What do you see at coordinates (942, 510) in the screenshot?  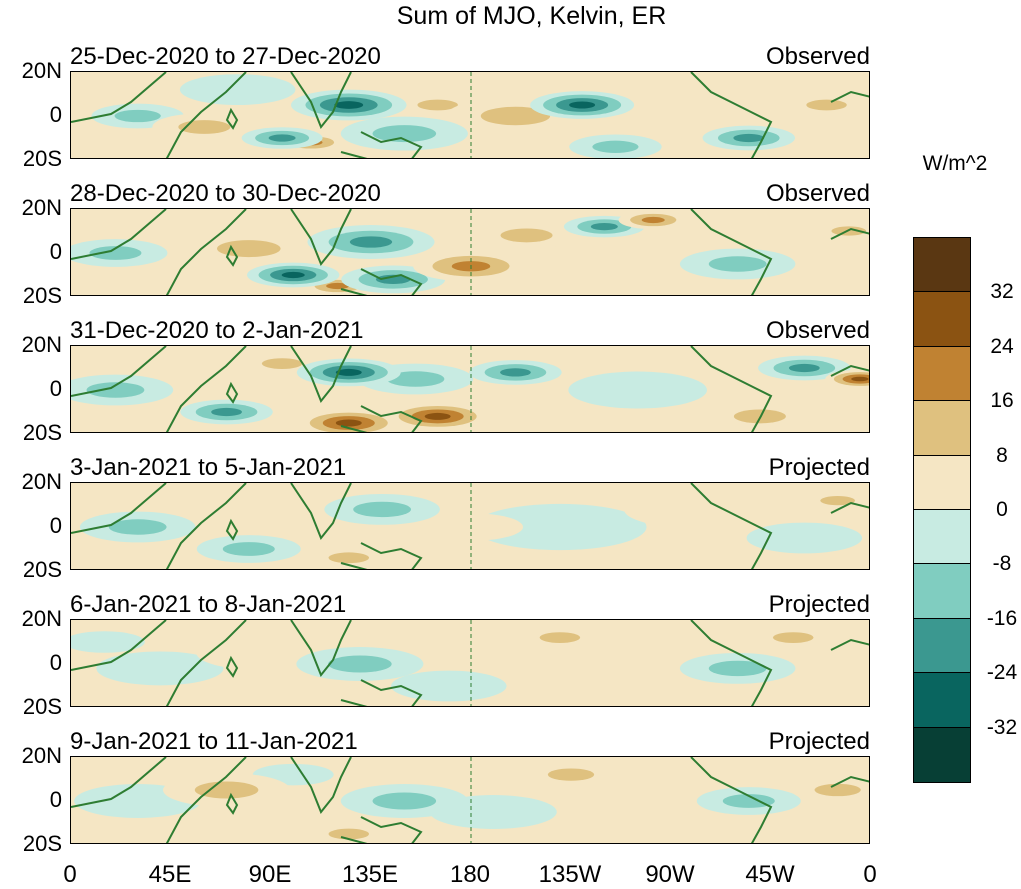 I see `colorbar` at bounding box center [942, 510].